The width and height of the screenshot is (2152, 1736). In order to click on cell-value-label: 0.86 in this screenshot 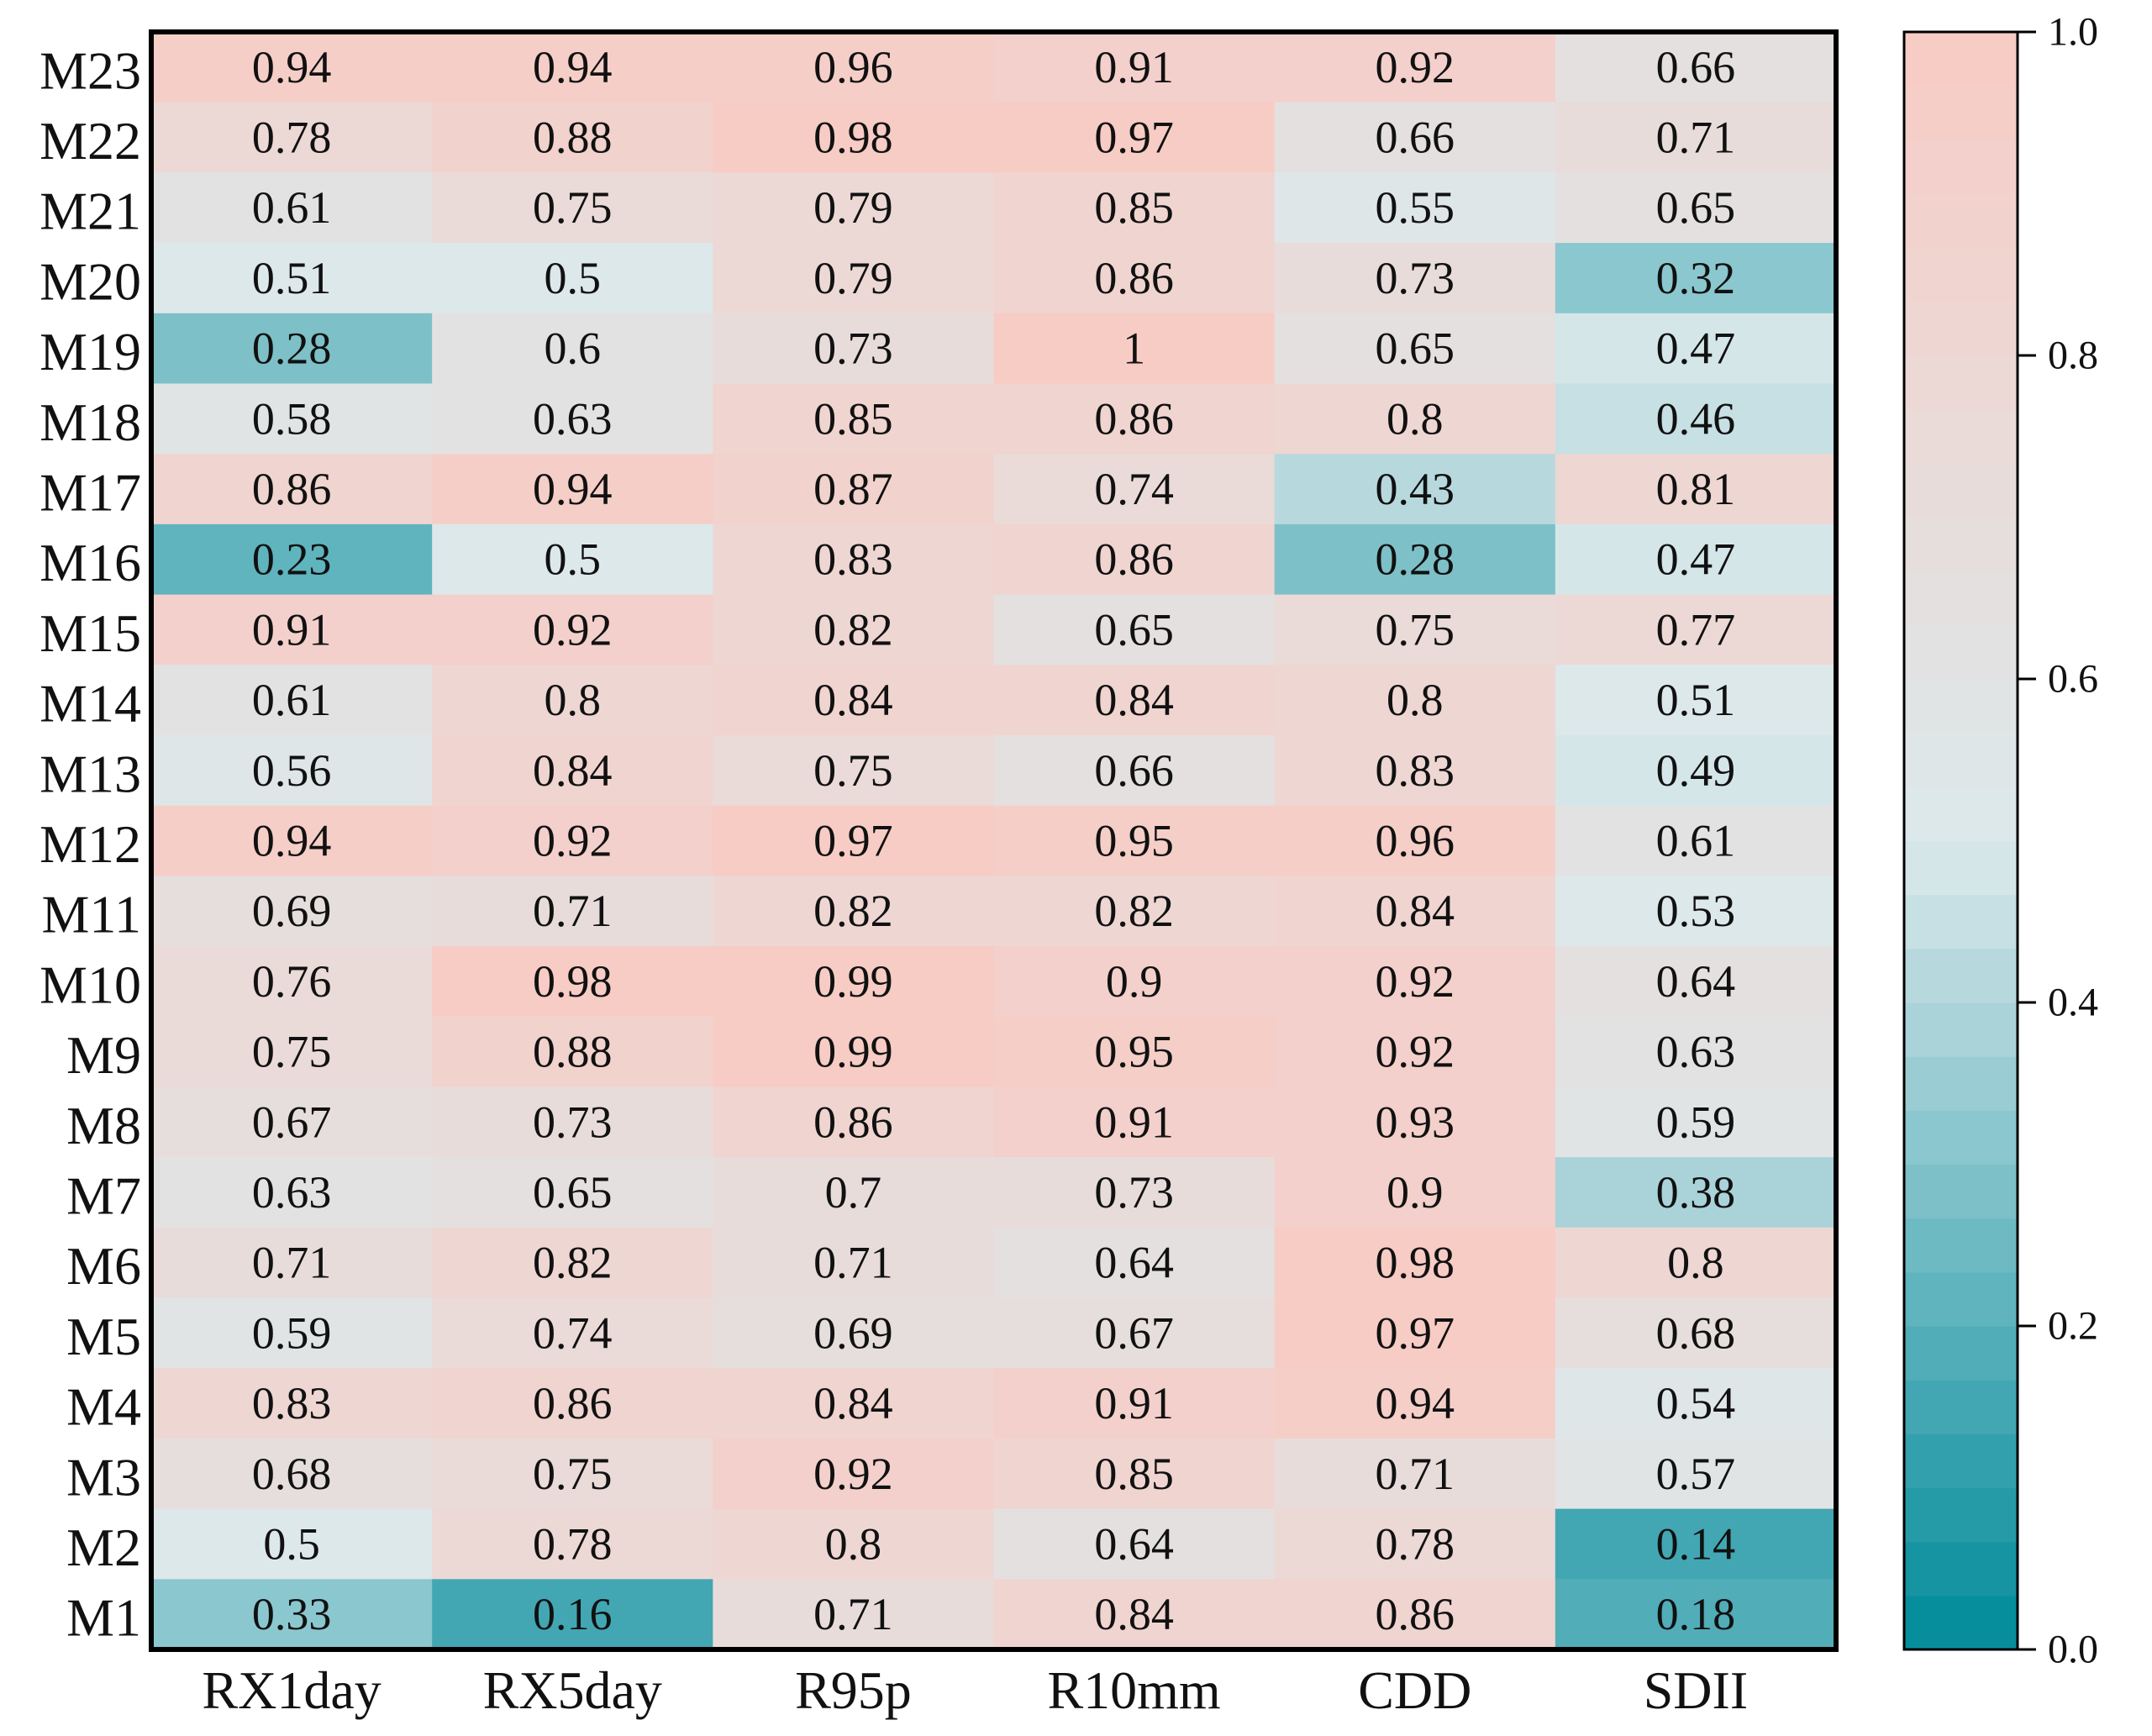, I will do `click(1134, 278)`.